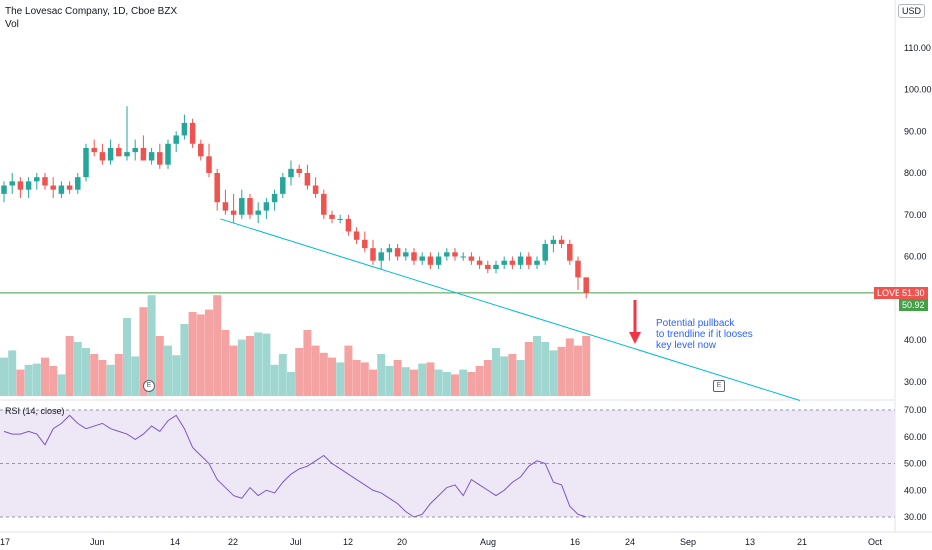 This screenshot has height=550, width=932. I want to click on symbol-title: The Lovesac Company, 1D, Cboe BZX, so click(91, 11).